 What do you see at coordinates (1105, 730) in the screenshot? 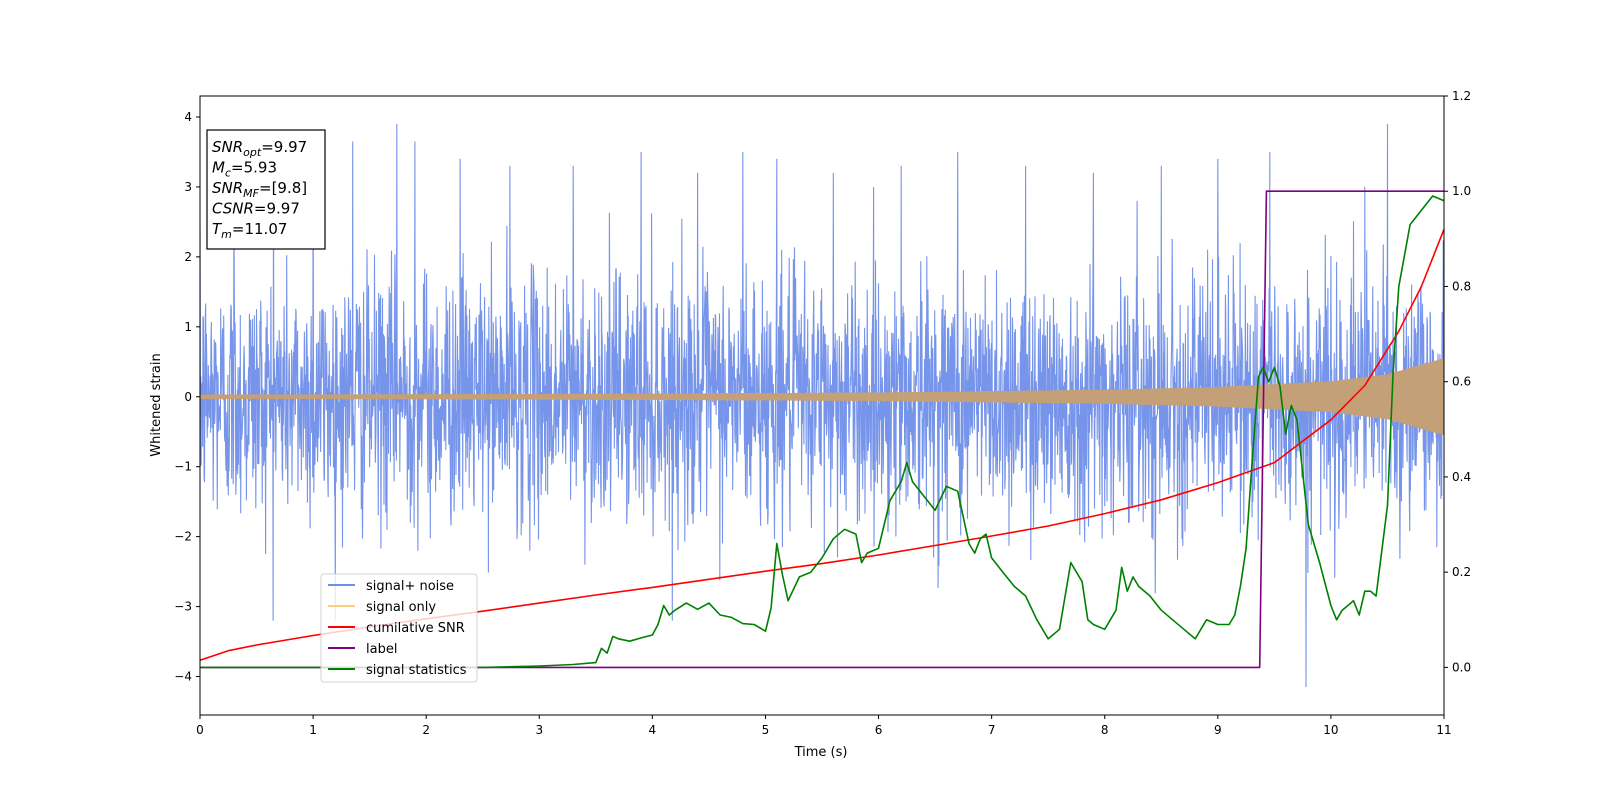
I see `x-tick-label: 8` at bounding box center [1105, 730].